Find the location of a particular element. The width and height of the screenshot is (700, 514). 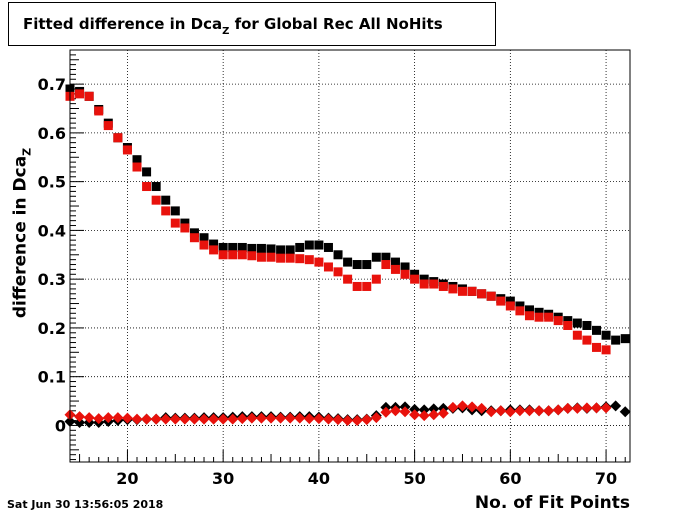

chart-title-suffix: for Global Rec All NoHits is located at coordinates (336, 24).